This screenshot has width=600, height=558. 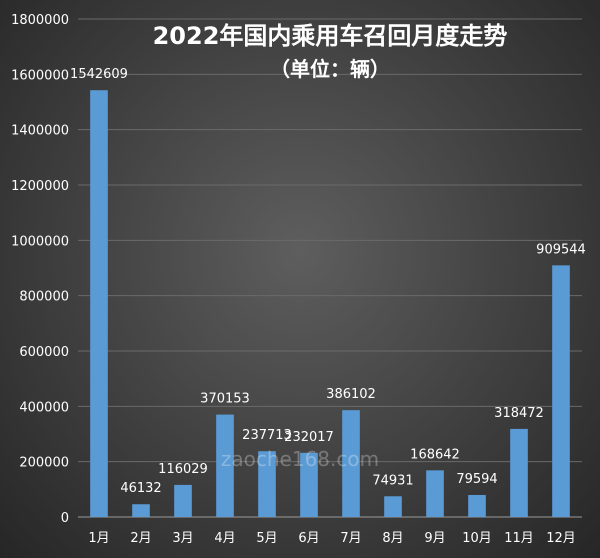 I want to click on bar-6月, so click(x=309, y=484).